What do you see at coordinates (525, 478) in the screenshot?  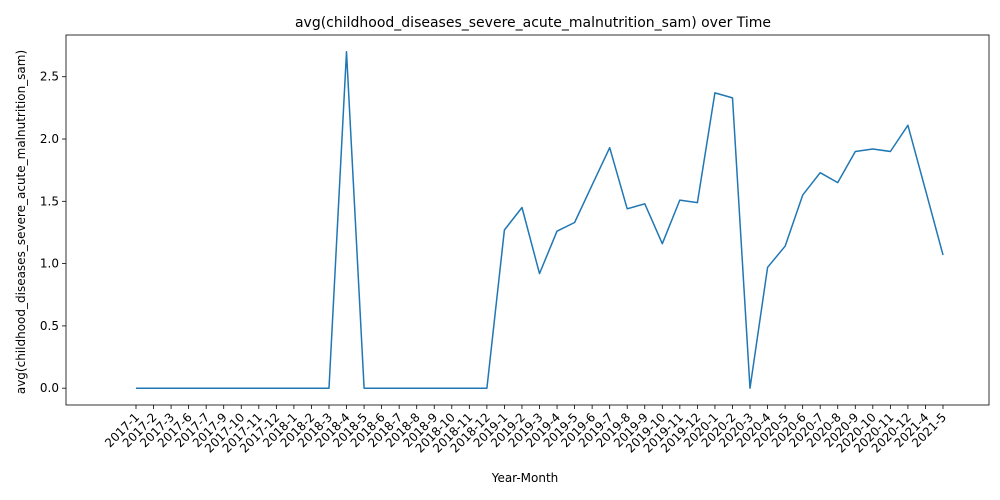 I see `x-axis-label: Year-Month` at bounding box center [525, 478].